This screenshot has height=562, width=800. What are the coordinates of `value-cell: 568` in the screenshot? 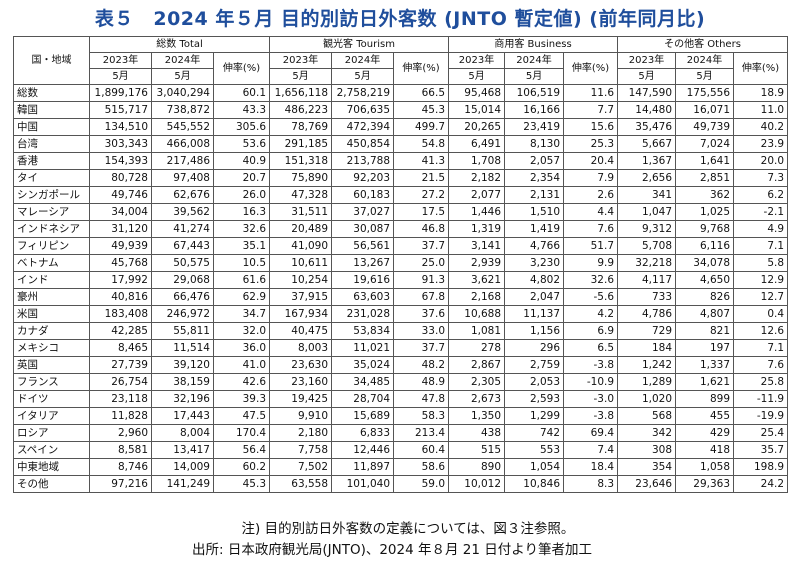 It's located at (647, 416).